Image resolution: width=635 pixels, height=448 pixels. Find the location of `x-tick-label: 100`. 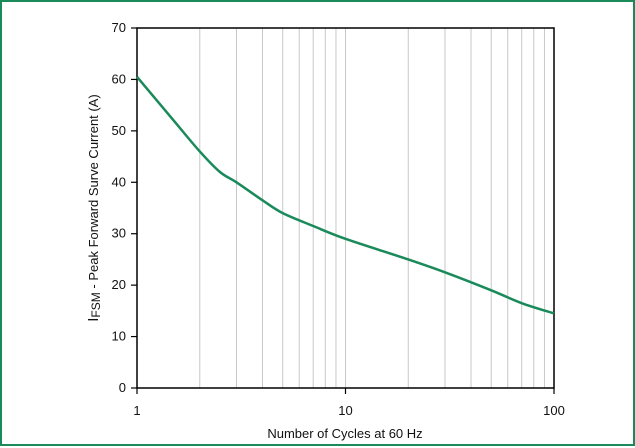

x-tick-label: 100 is located at coordinates (554, 410).